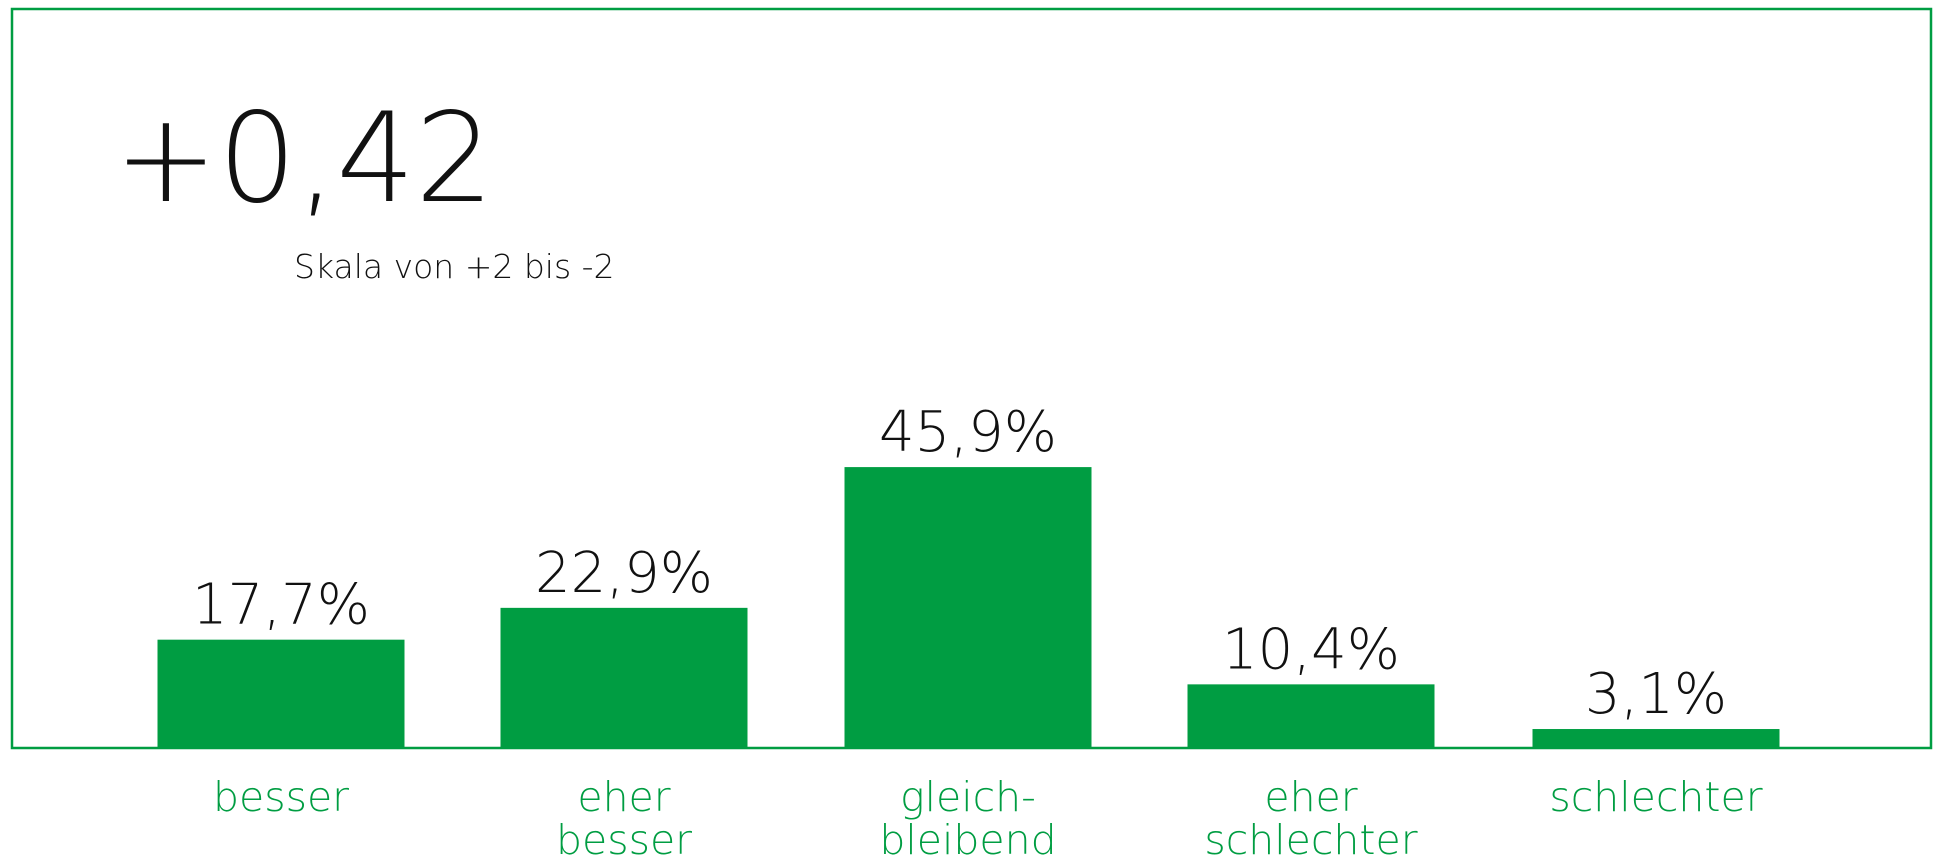 The height and width of the screenshot is (863, 1938). What do you see at coordinates (304, 159) in the screenshot?
I see `chart-title: +0,42` at bounding box center [304, 159].